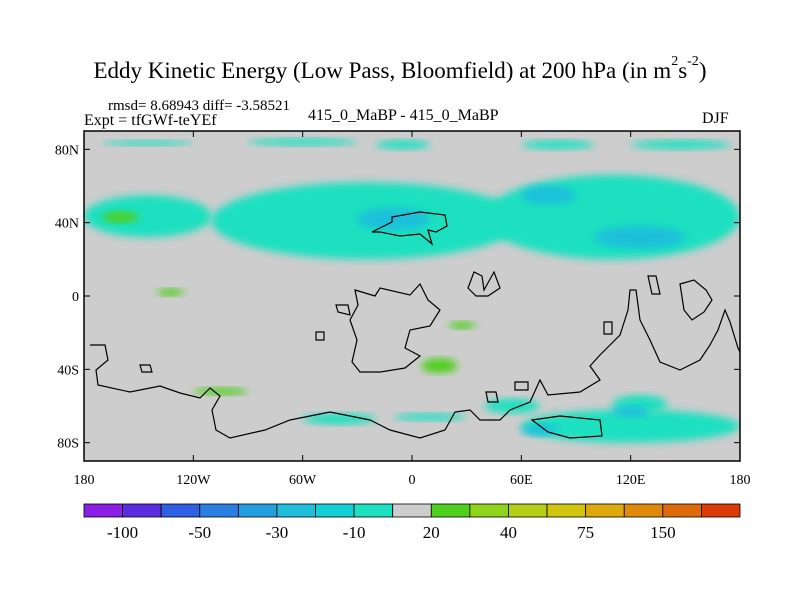 The height and width of the screenshot is (600, 800). I want to click on x-tick-label-6: 180, so click(740, 480).